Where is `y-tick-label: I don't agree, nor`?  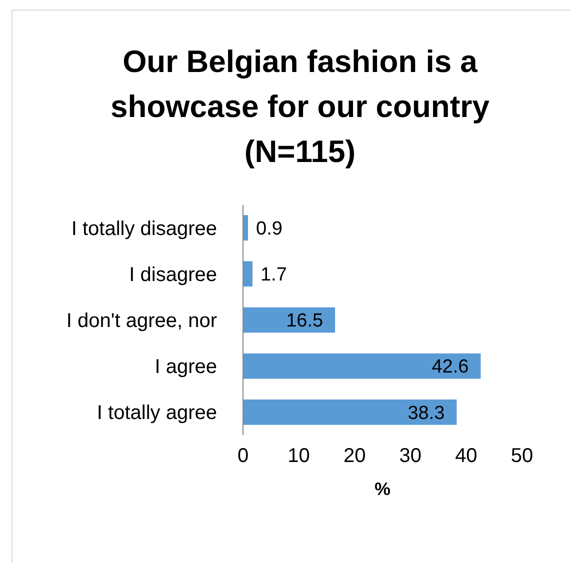
y-tick-label: I don't agree, nor is located at coordinates (142, 321).